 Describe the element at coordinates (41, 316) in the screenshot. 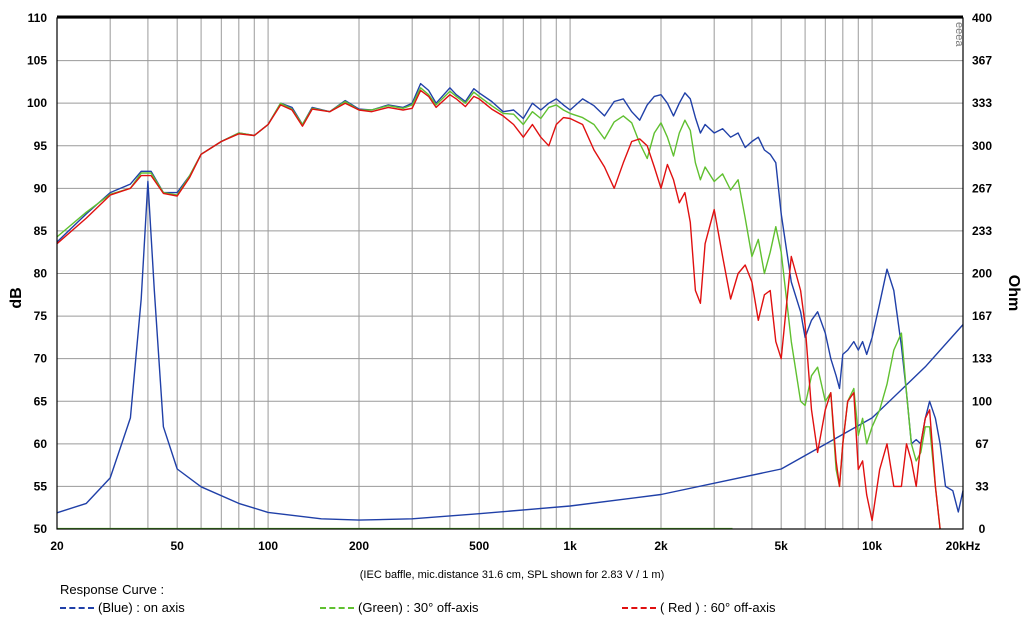

I see `y-tick-label-5: 75` at that location.